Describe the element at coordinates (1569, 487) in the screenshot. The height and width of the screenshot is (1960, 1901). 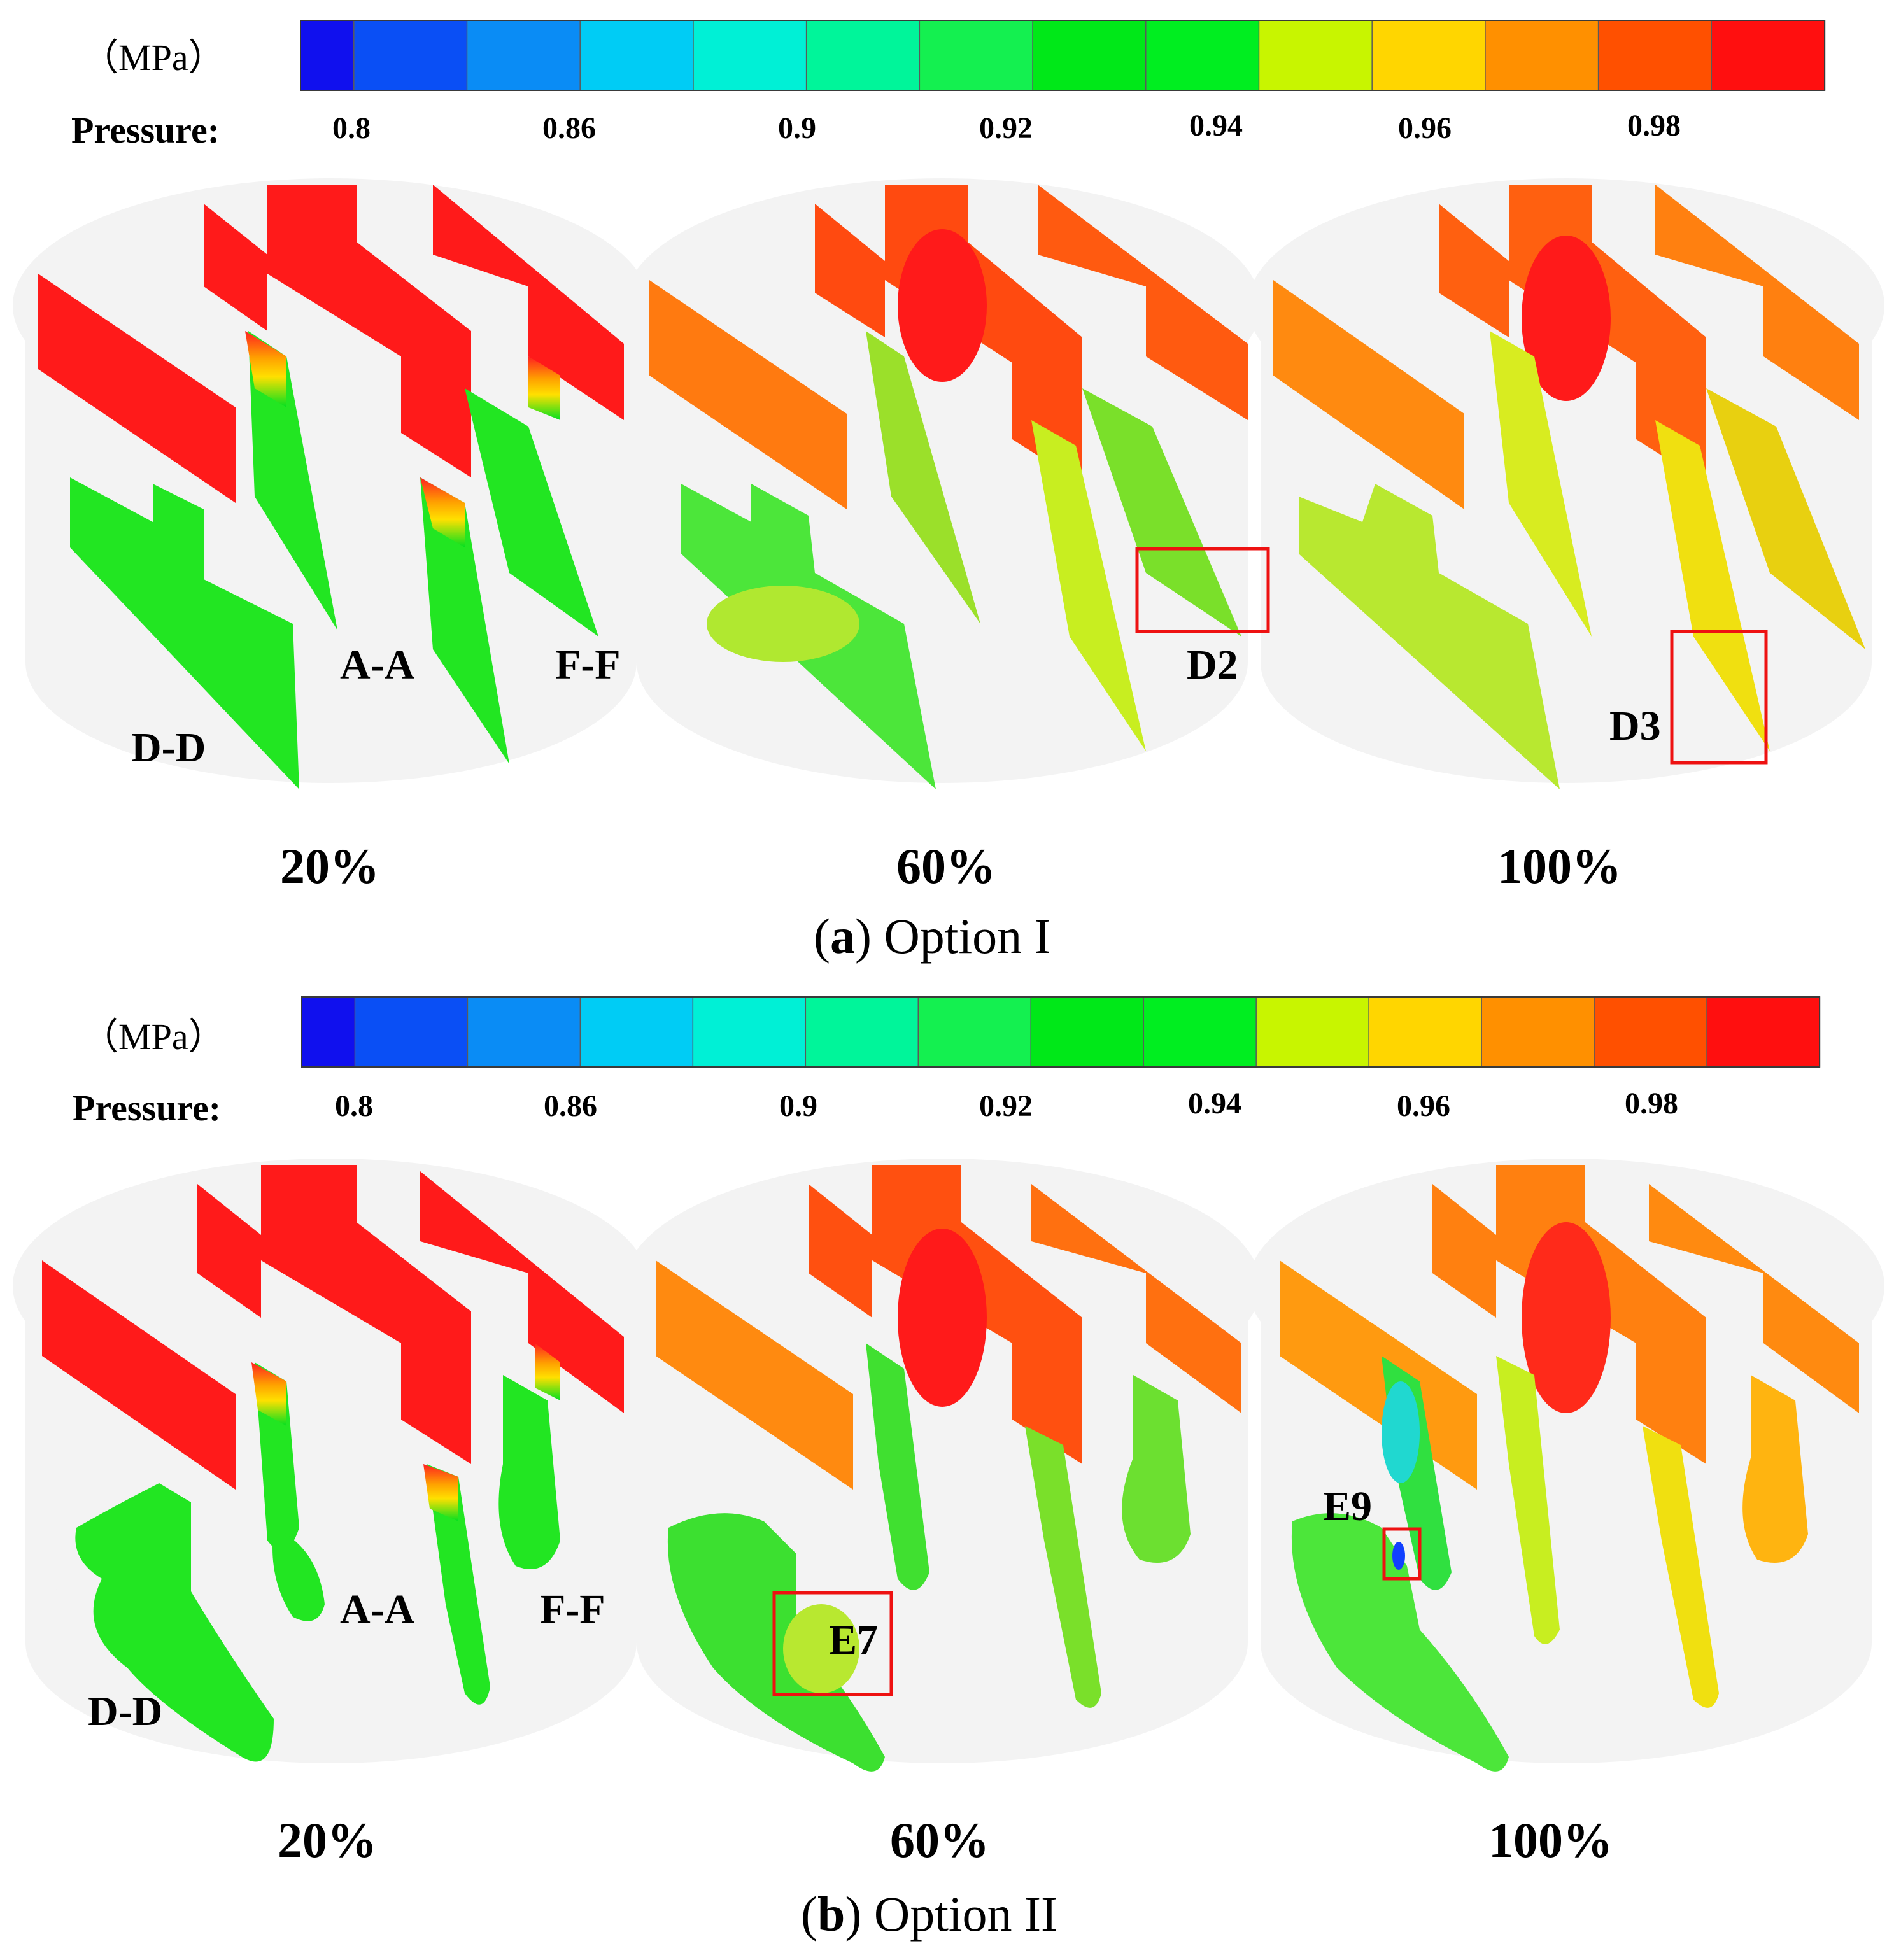
I see `plot-option1-100pct` at that location.